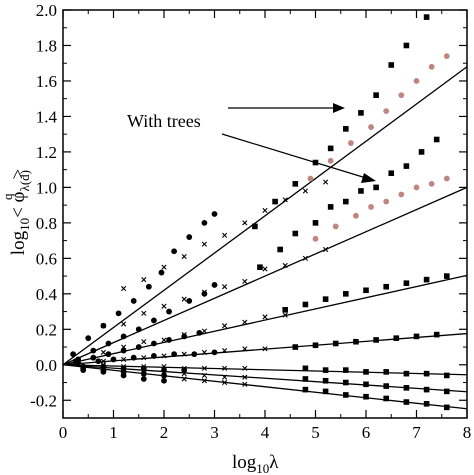 This screenshot has width=474, height=475. Describe the element at coordinates (315, 432) in the screenshot. I see `x-tick-label: 5` at that location.